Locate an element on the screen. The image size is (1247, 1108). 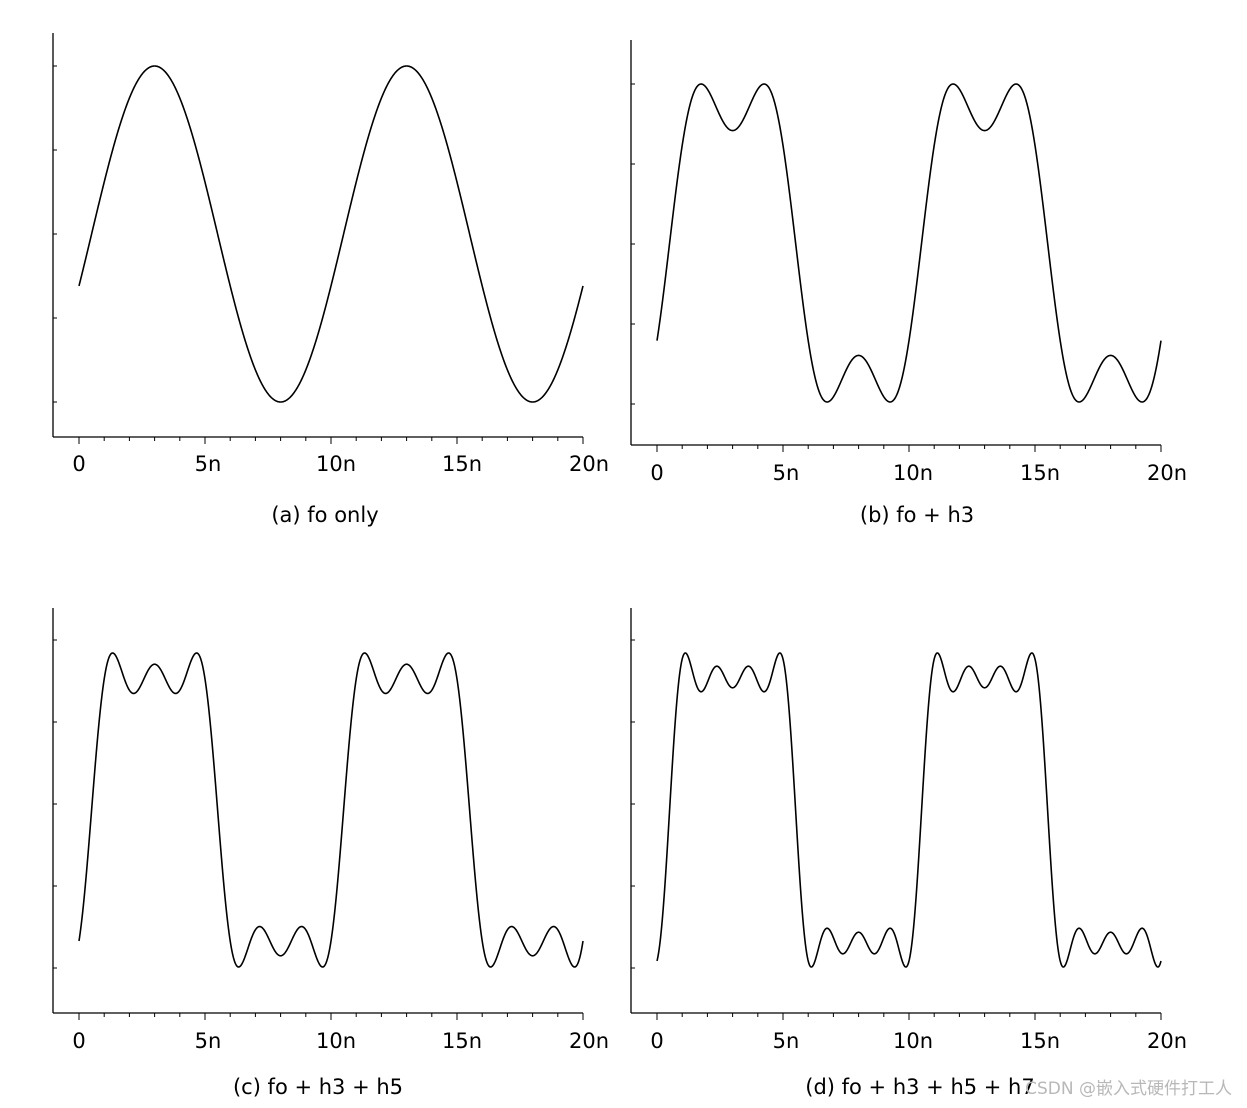
waveform-fo is located at coordinates (331, 234).